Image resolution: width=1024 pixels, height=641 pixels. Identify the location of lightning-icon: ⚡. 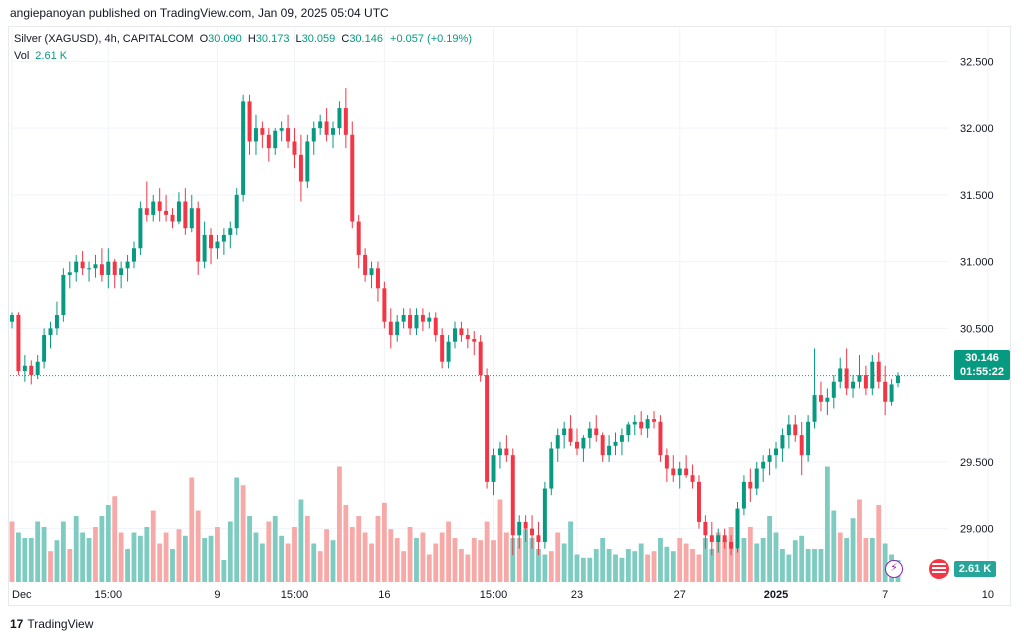
(894, 569).